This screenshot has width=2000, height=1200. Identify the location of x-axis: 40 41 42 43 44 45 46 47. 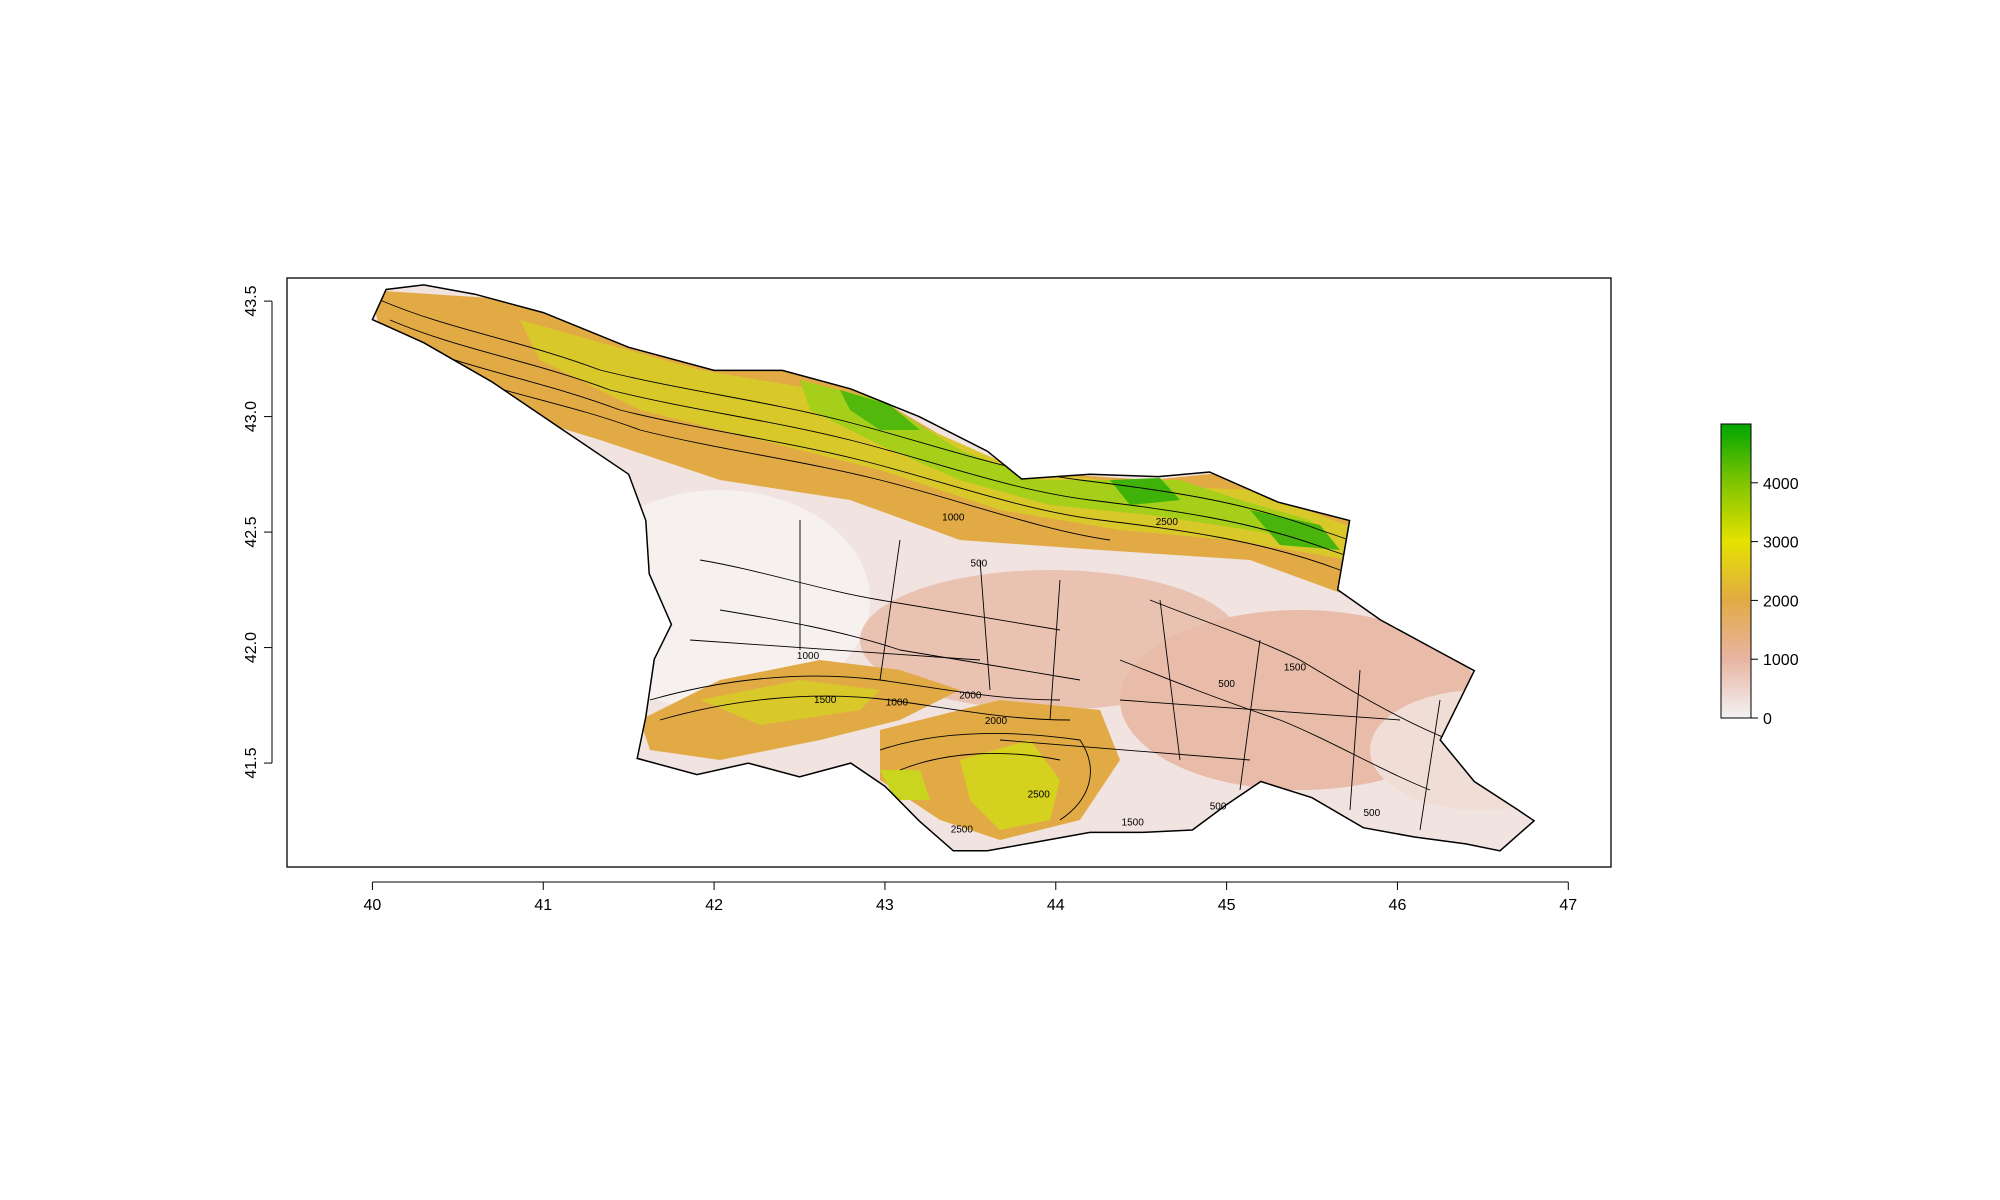
(970, 897).